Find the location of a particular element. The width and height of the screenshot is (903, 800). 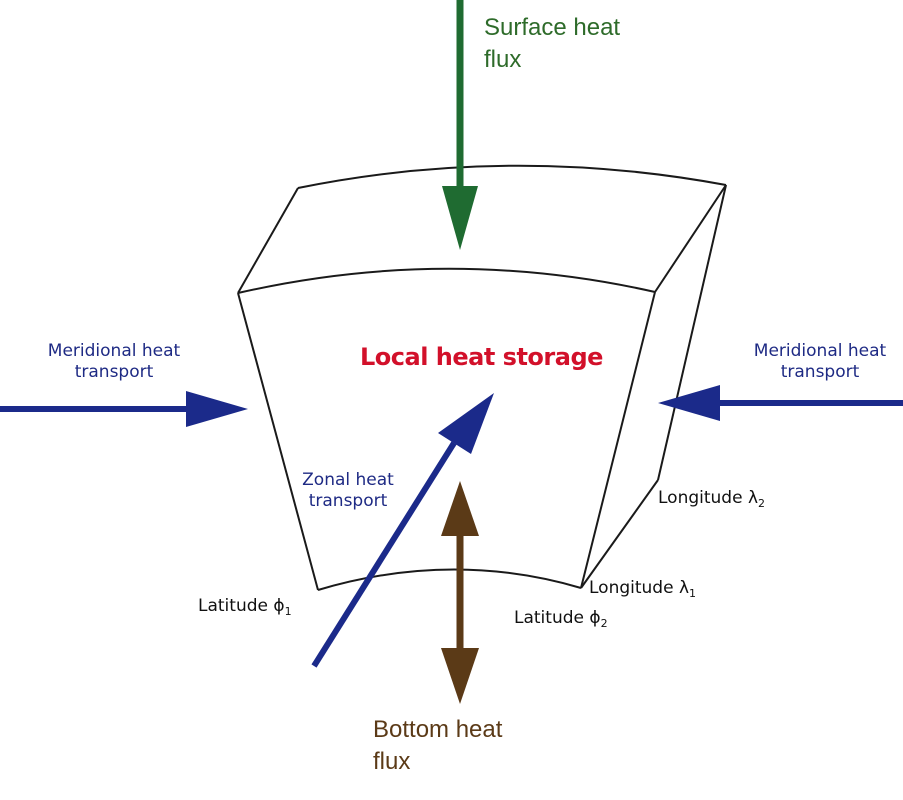

local-heat-storage-label: Local heat storage is located at coordinates (481, 357).